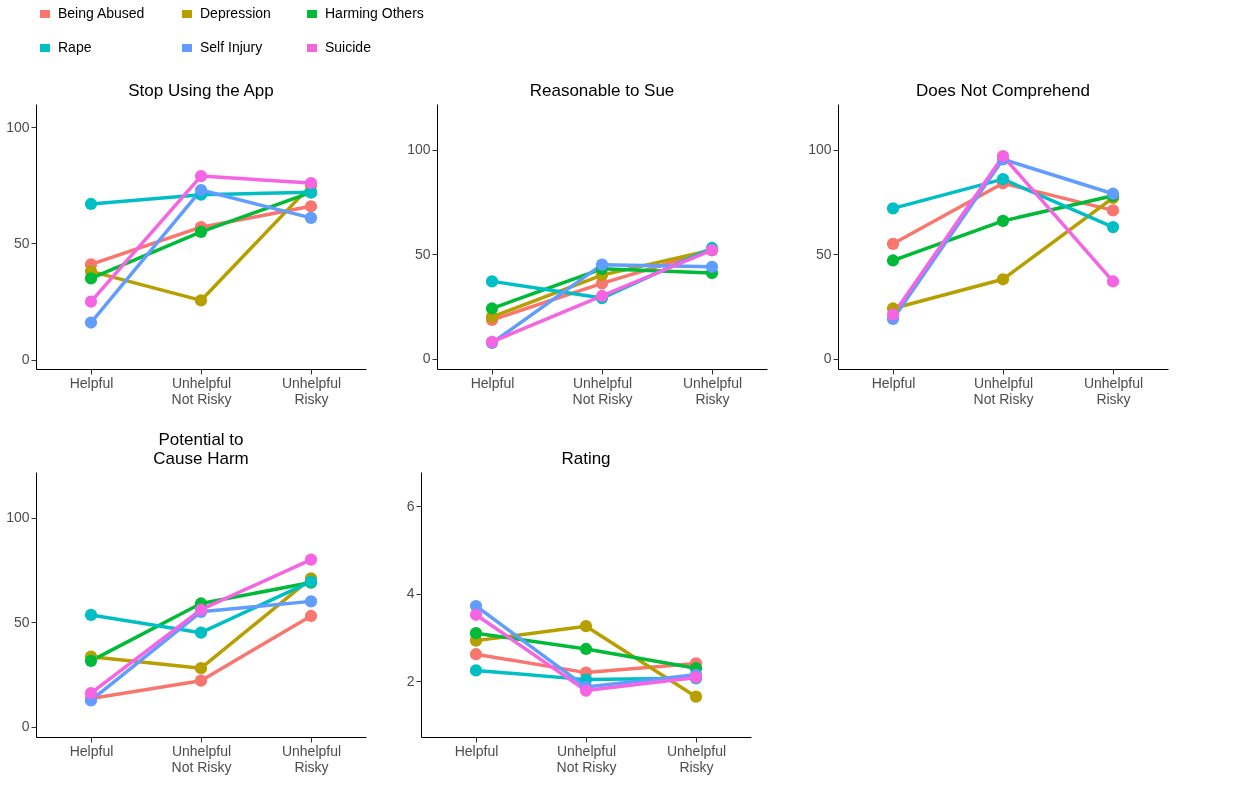 The width and height of the screenshot is (1247, 811). Describe the element at coordinates (231, 47) in the screenshot. I see `legend-label: Self Injury` at that location.